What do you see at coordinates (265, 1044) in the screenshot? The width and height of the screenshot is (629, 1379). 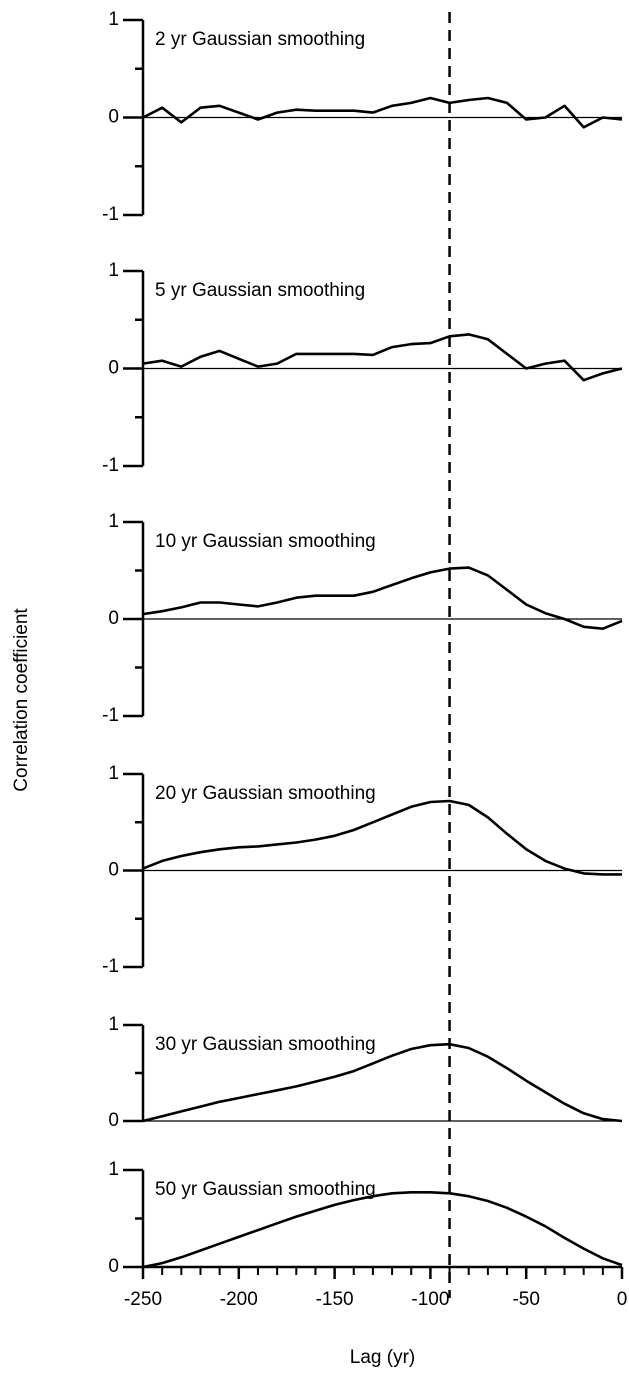 I see `panel-title: 30 yr Gaussian smoothing` at bounding box center [265, 1044].